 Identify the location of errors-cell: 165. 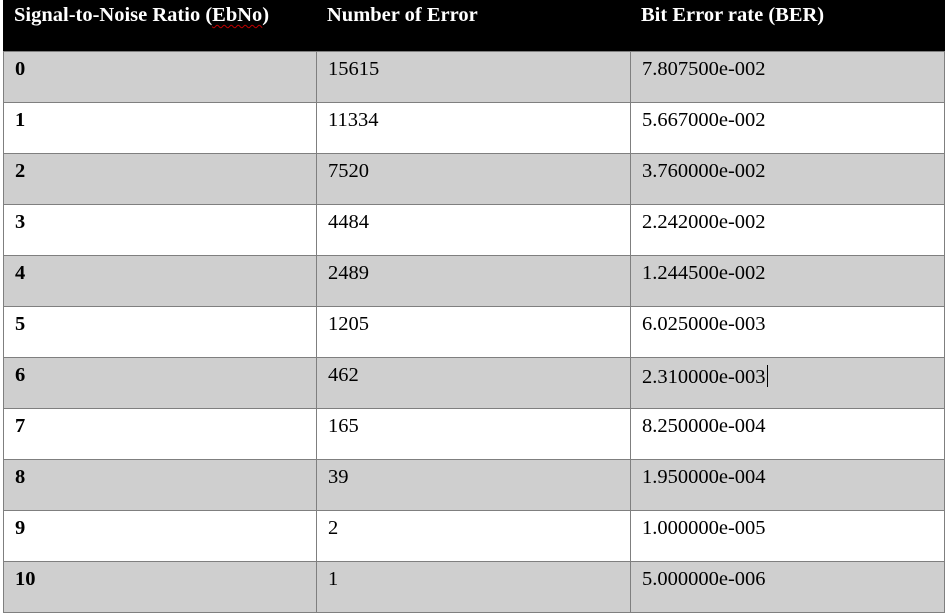
(473, 434).